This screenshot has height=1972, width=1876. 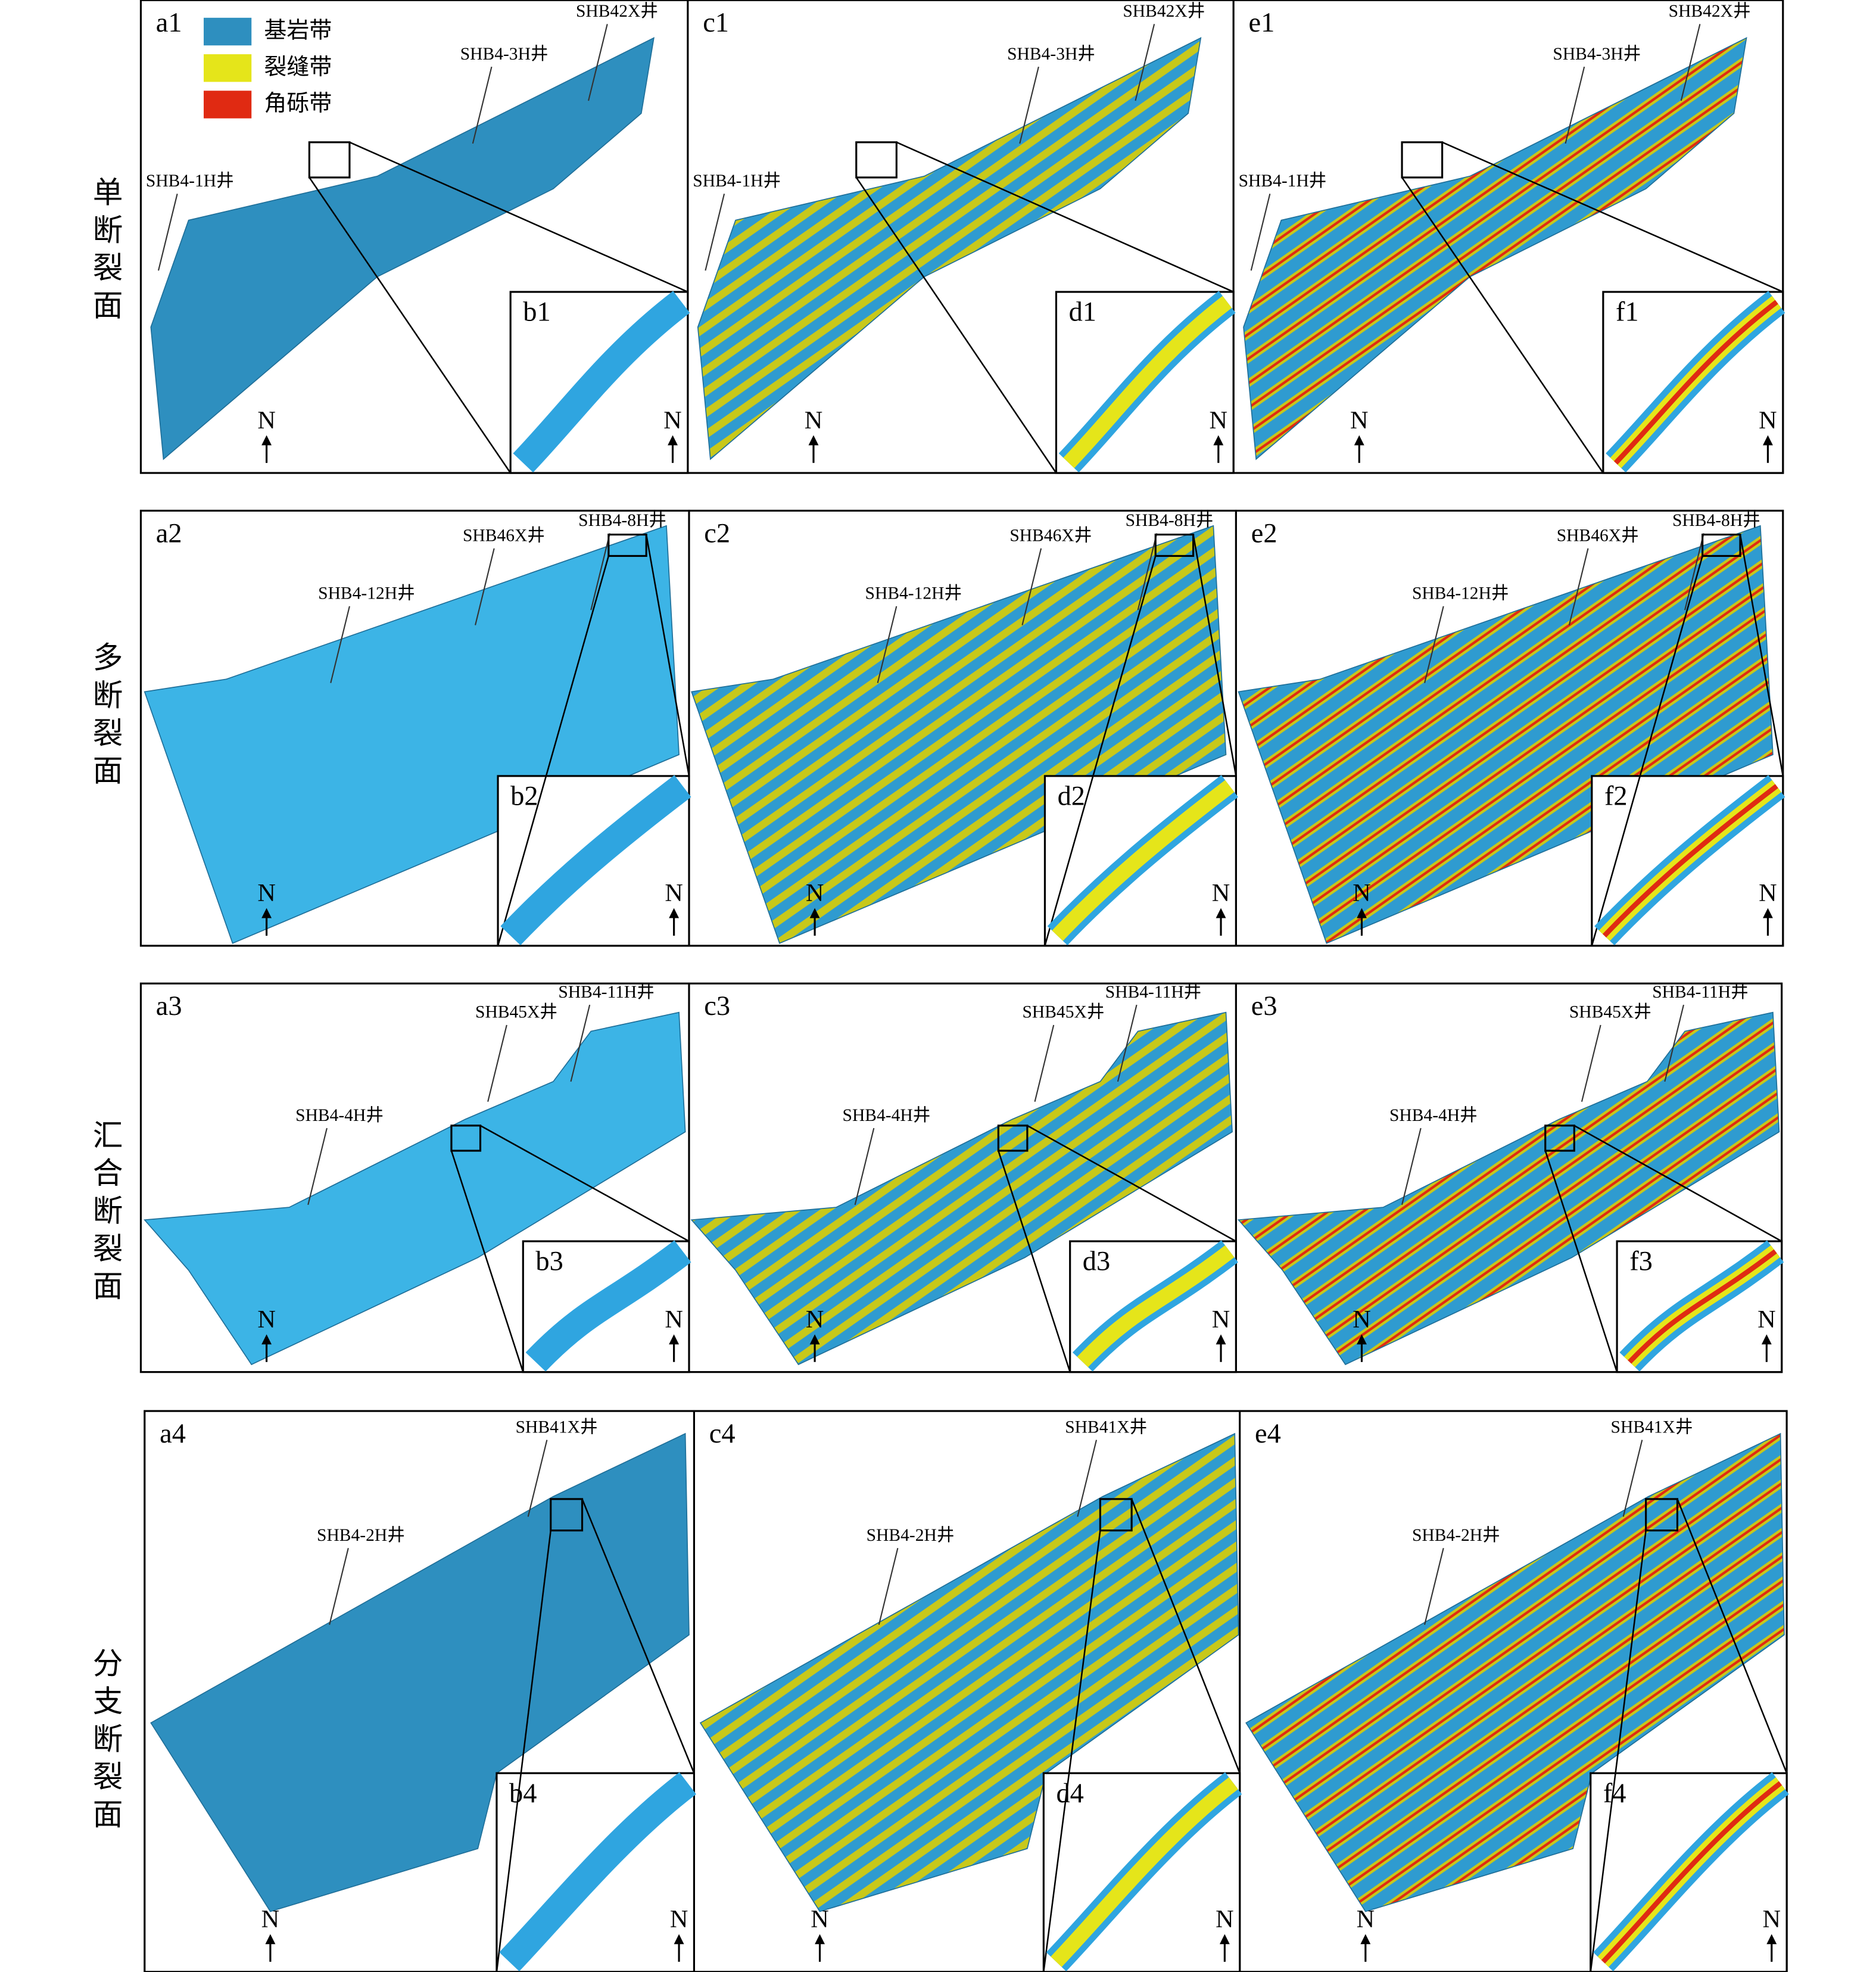 What do you see at coordinates (1598, 536) in the screenshot?
I see `well-label: SHB46X井` at bounding box center [1598, 536].